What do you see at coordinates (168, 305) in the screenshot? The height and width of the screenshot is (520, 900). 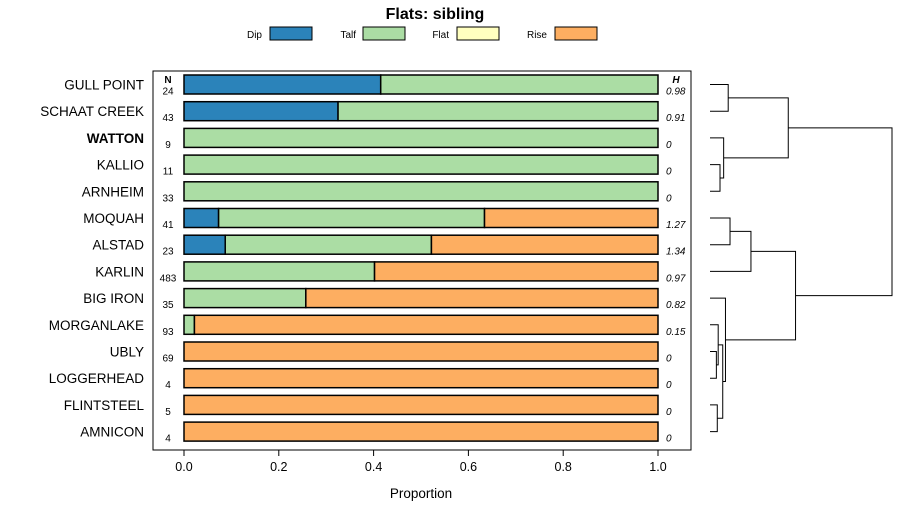 I see `n-value-big-iron: 35` at bounding box center [168, 305].